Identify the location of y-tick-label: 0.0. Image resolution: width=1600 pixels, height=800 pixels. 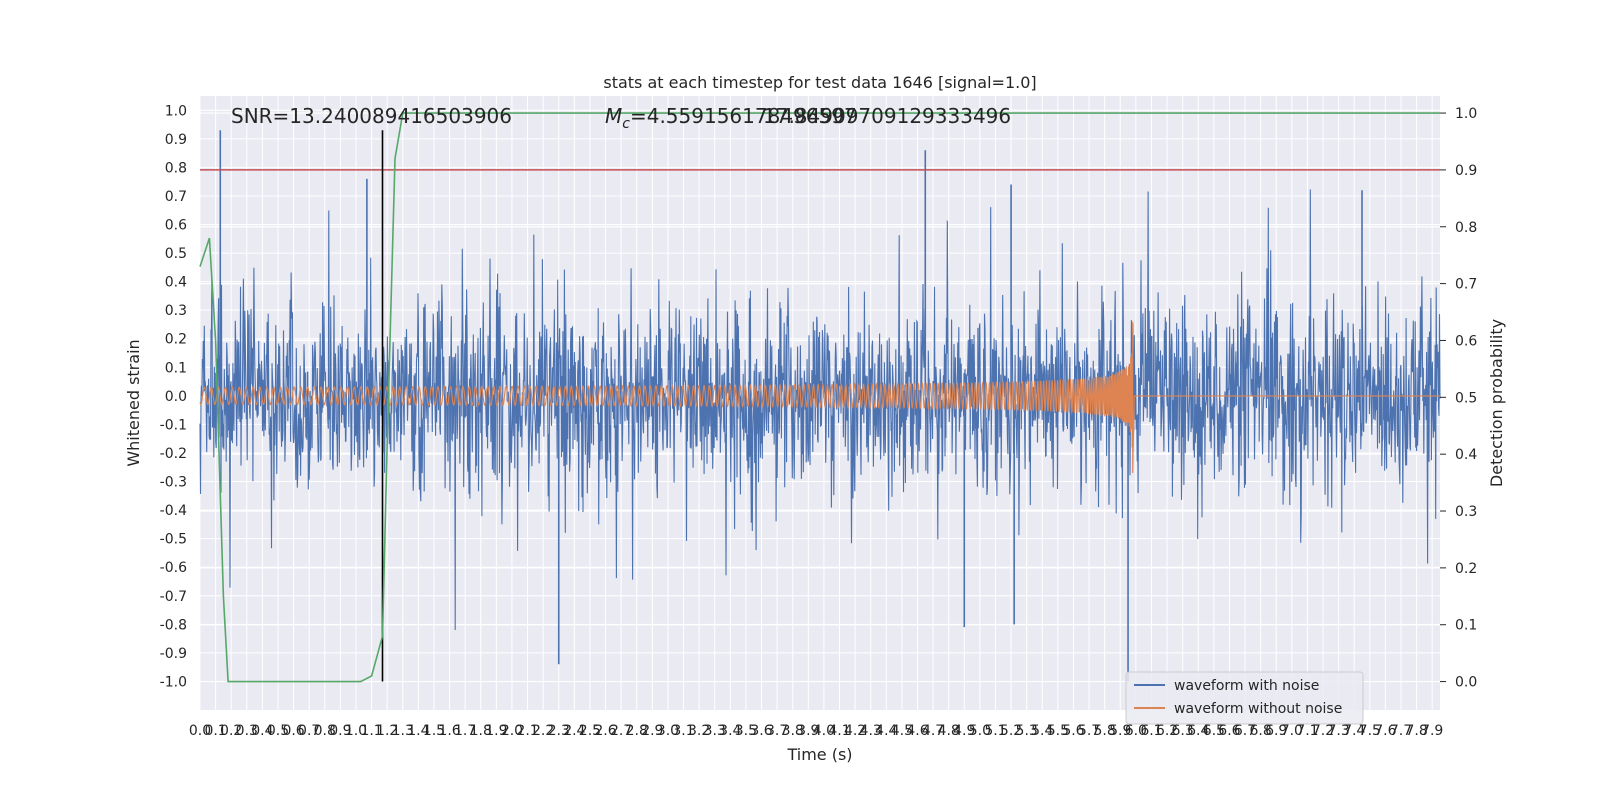
(176, 397).